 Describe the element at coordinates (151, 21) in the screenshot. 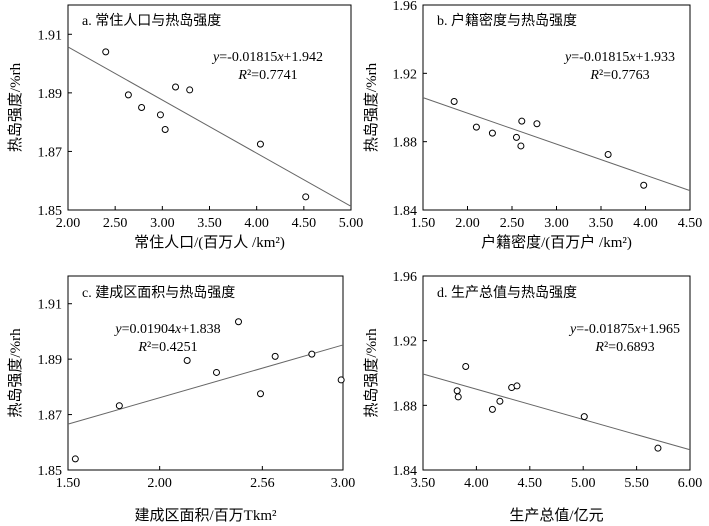

I see `panel-title-a: a. 常住人口与热岛强度` at that location.